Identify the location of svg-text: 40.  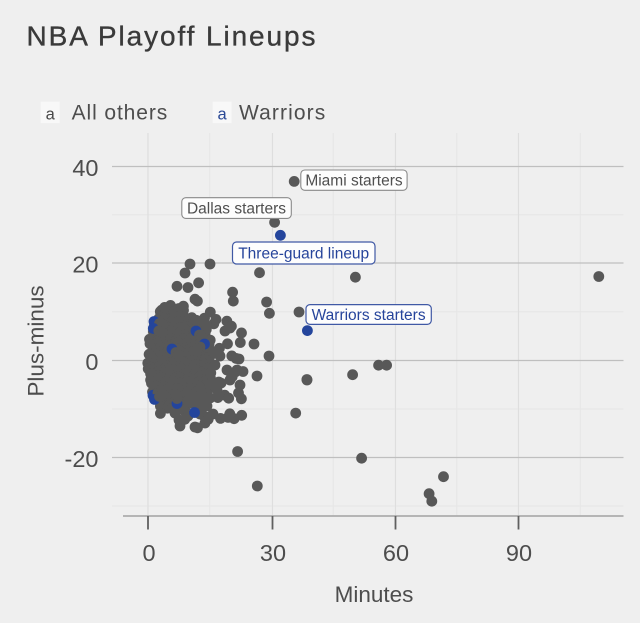
(85, 168).